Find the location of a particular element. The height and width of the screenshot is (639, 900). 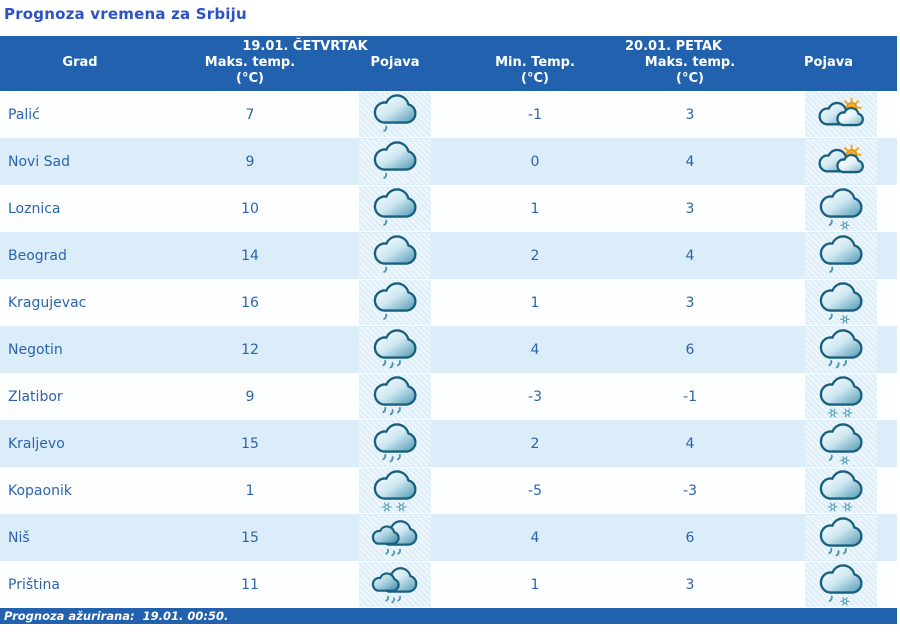

min-temp-day2: -3 is located at coordinates (535, 396).